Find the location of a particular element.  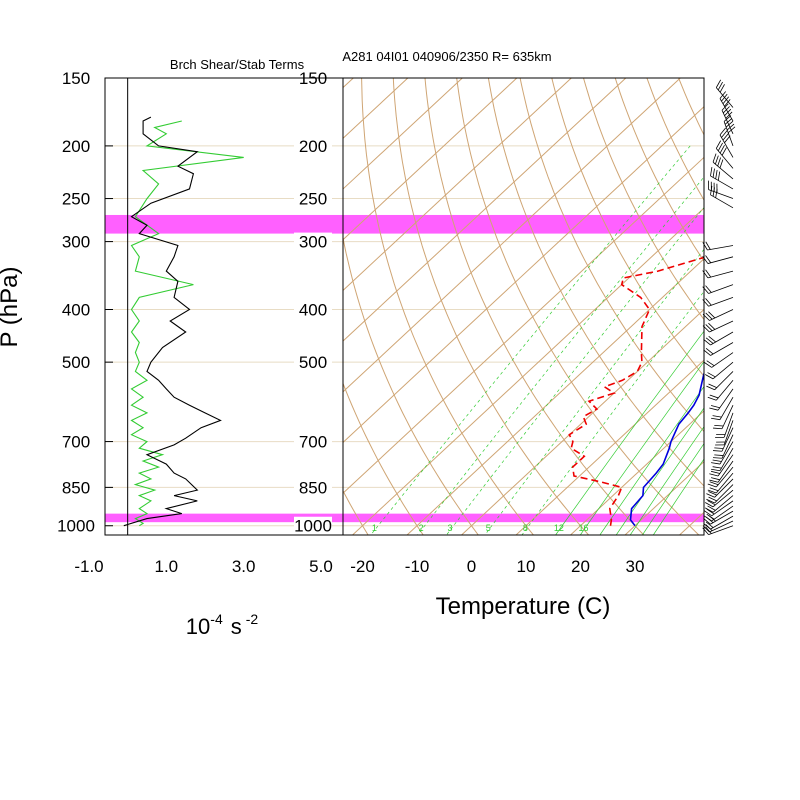

x-tick-label: 5.0 is located at coordinates (321, 566).